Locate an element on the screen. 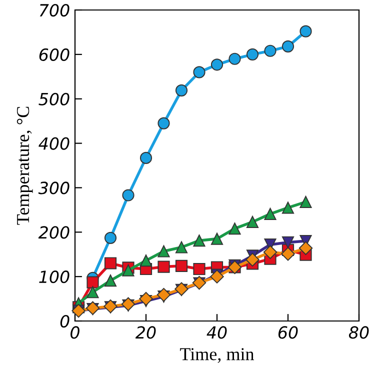 This screenshot has width=371, height=379. x-axis-title: Time, min is located at coordinates (217, 355).